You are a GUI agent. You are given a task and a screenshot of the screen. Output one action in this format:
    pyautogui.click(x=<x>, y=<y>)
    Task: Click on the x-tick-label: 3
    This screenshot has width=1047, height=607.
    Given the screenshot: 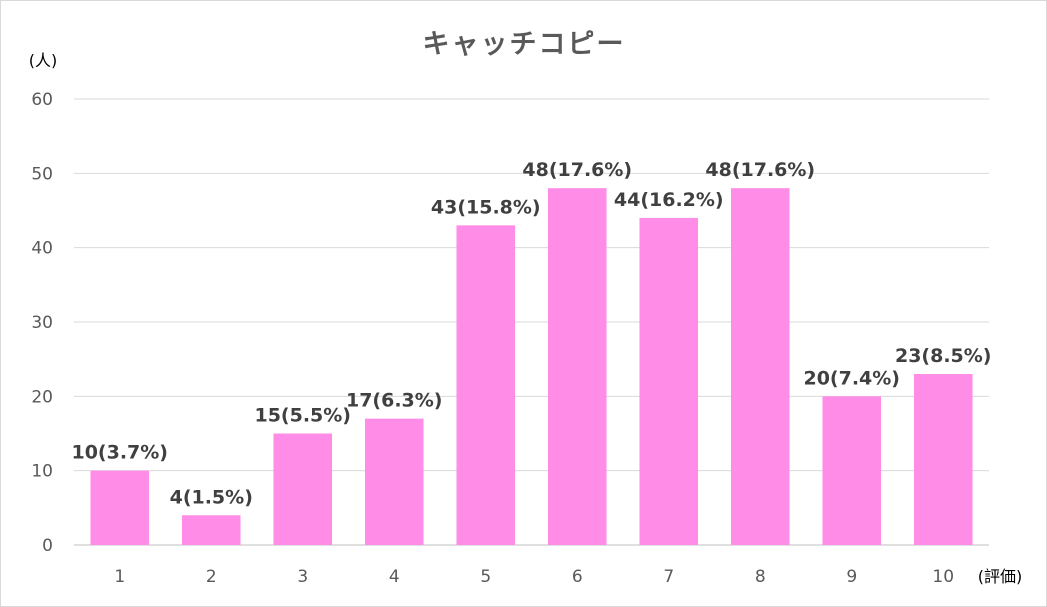 What is the action you would take?
    pyautogui.click(x=302, y=577)
    